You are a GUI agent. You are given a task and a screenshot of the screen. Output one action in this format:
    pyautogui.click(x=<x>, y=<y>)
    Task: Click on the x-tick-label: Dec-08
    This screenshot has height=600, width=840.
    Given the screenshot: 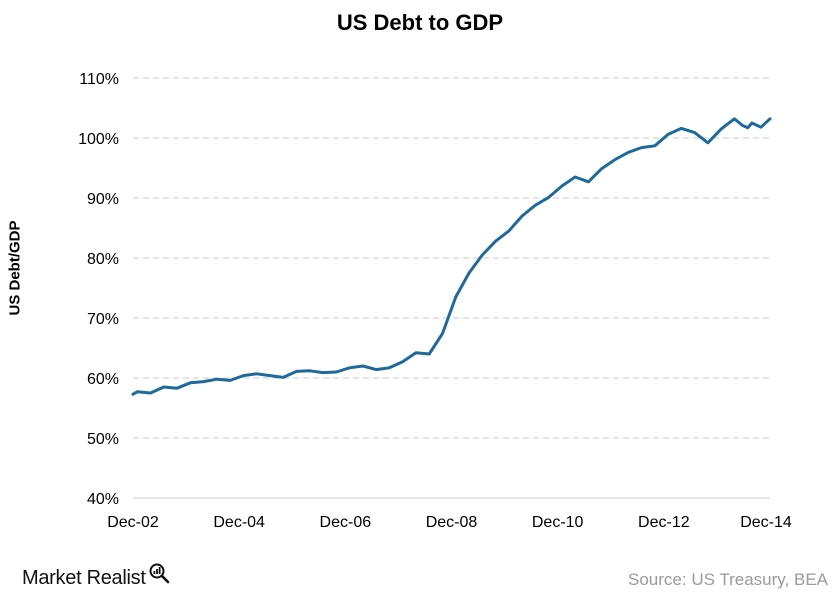 What is the action you would take?
    pyautogui.click(x=452, y=522)
    